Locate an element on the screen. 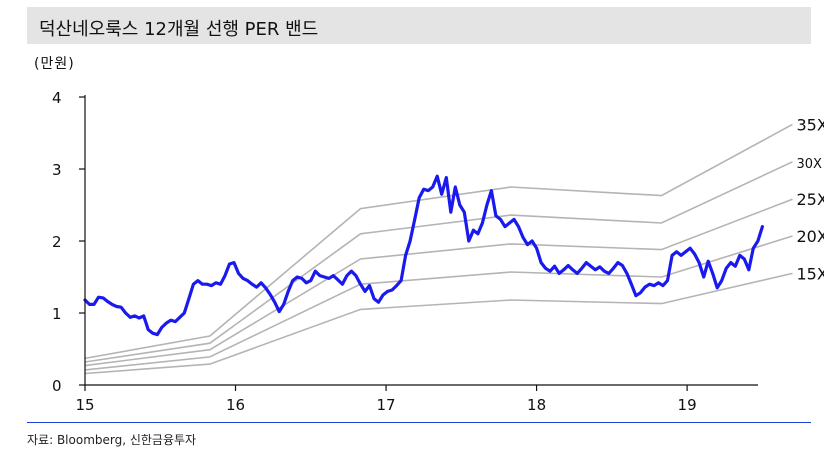 The image size is (824, 453). y-tick-label: 3 is located at coordinates (57, 170).